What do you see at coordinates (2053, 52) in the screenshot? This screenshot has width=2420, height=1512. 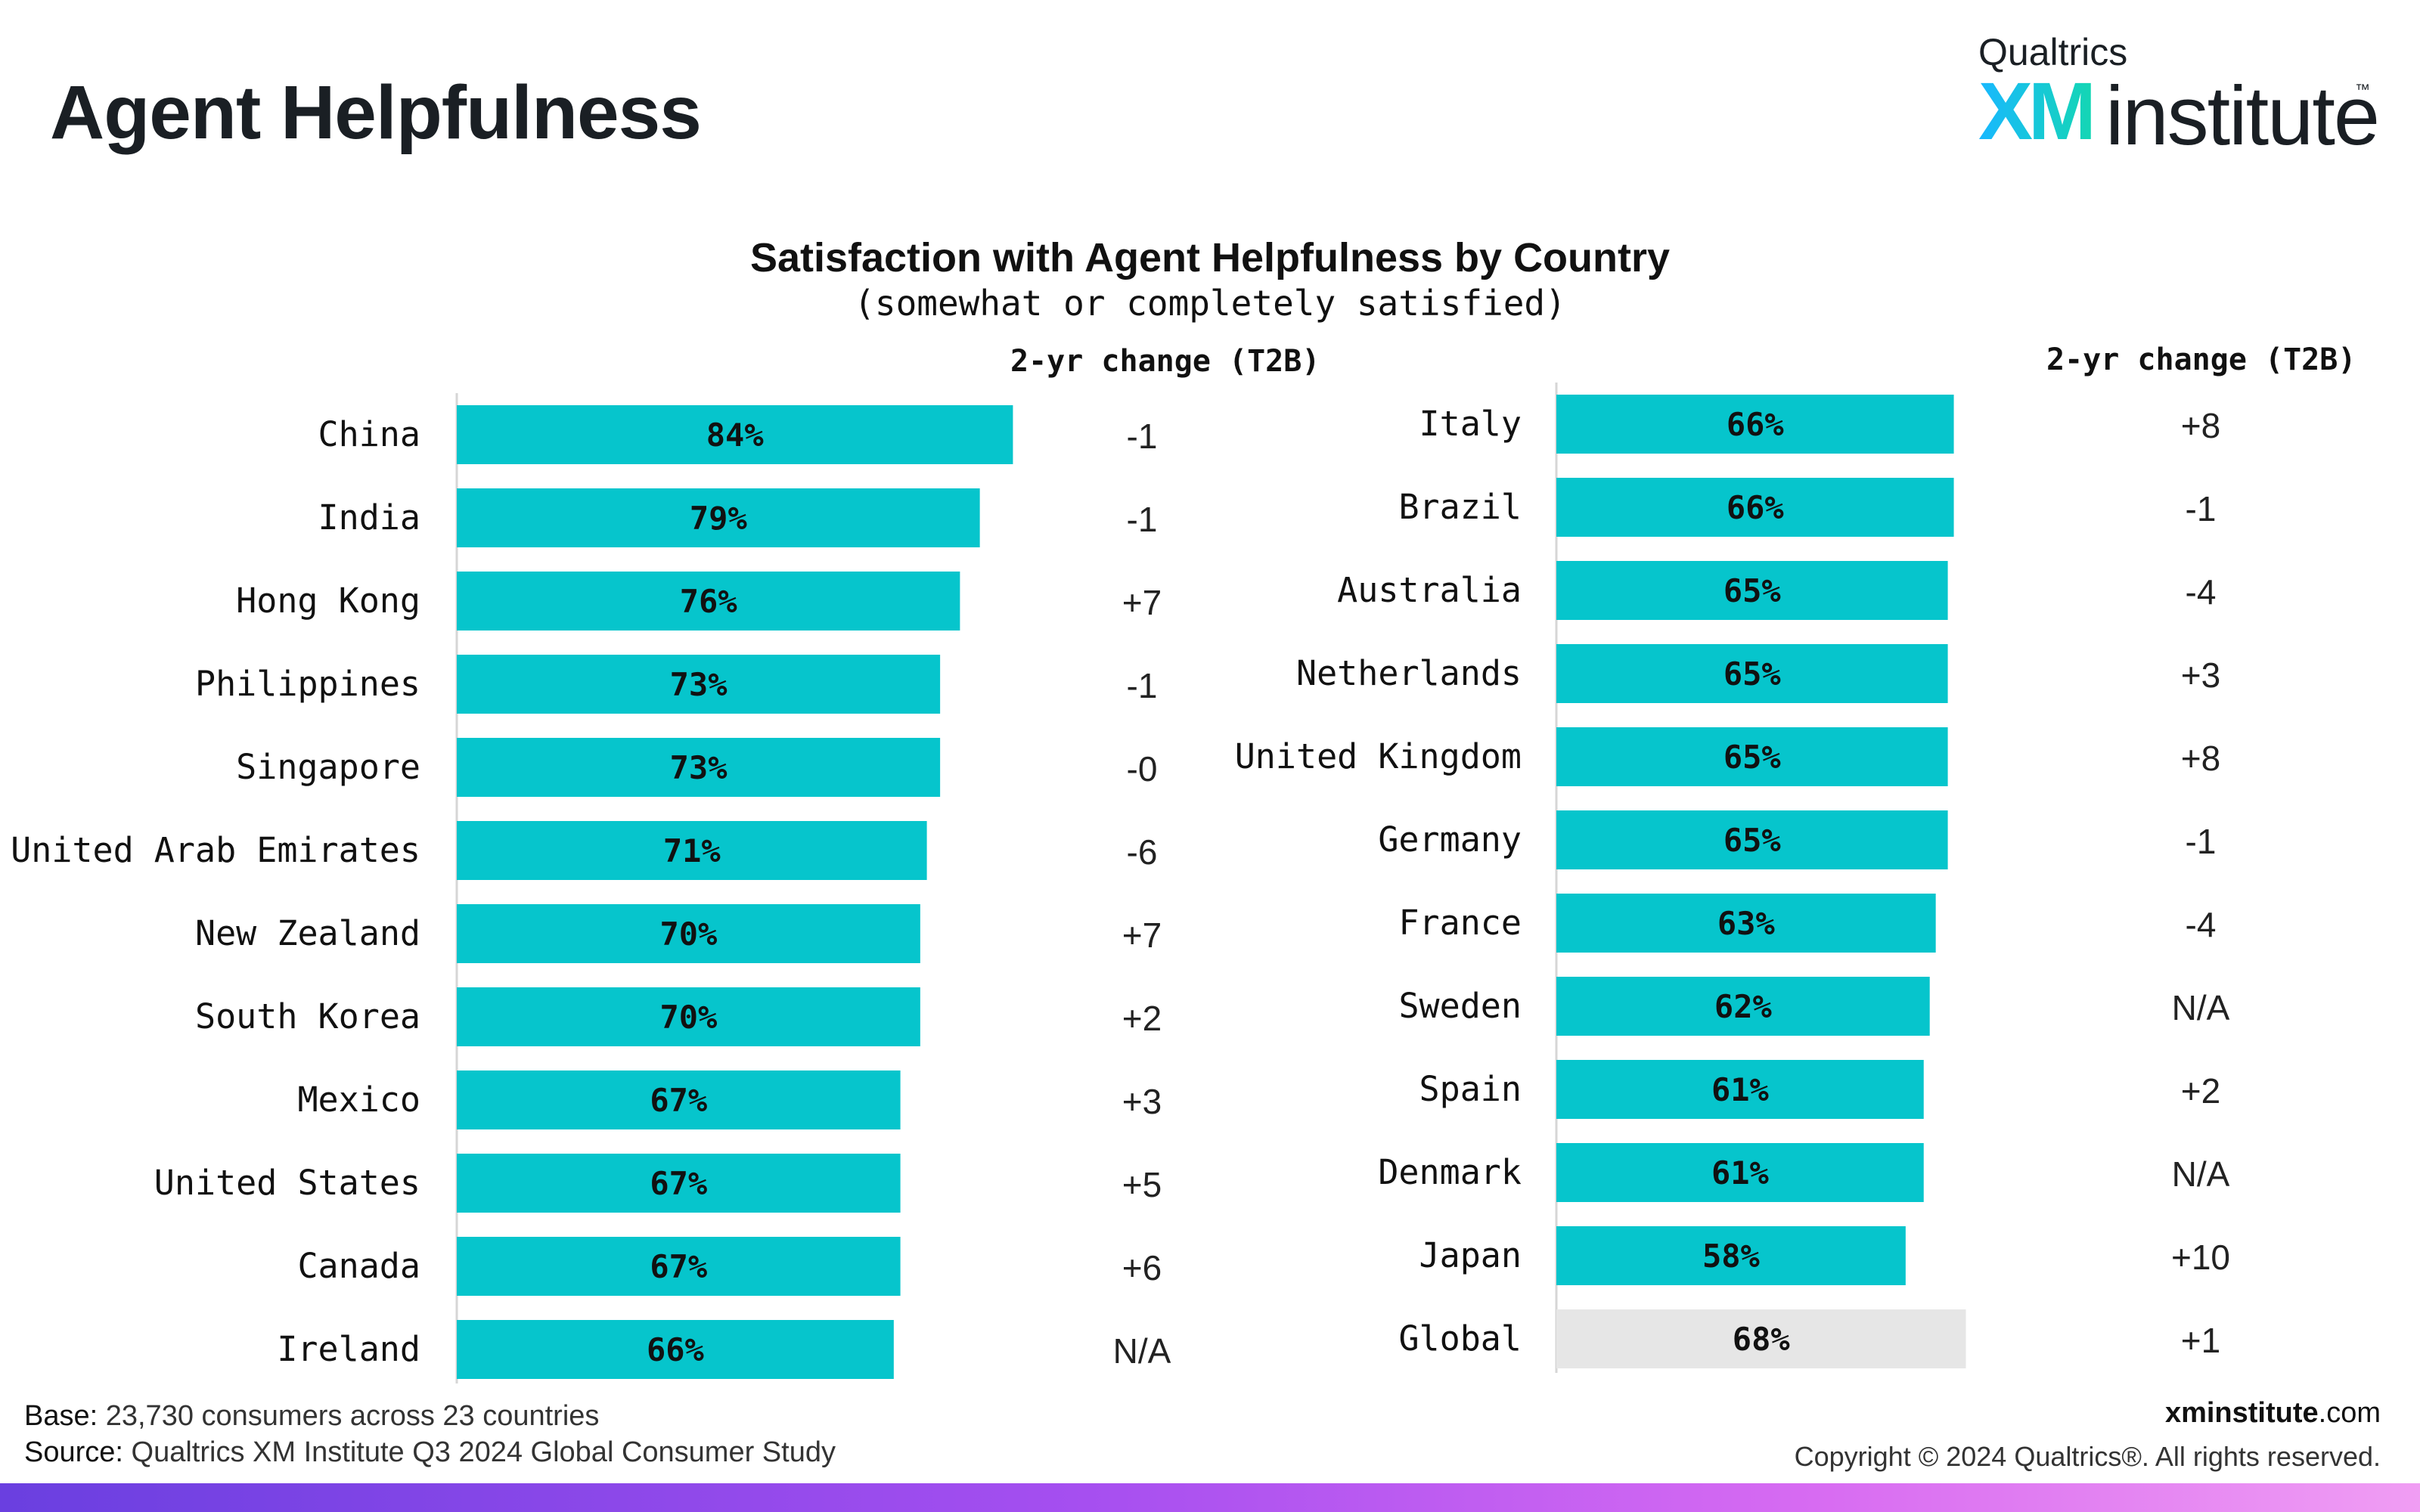 I see `brand-qualtrics-label: Qualtrics` at bounding box center [2053, 52].